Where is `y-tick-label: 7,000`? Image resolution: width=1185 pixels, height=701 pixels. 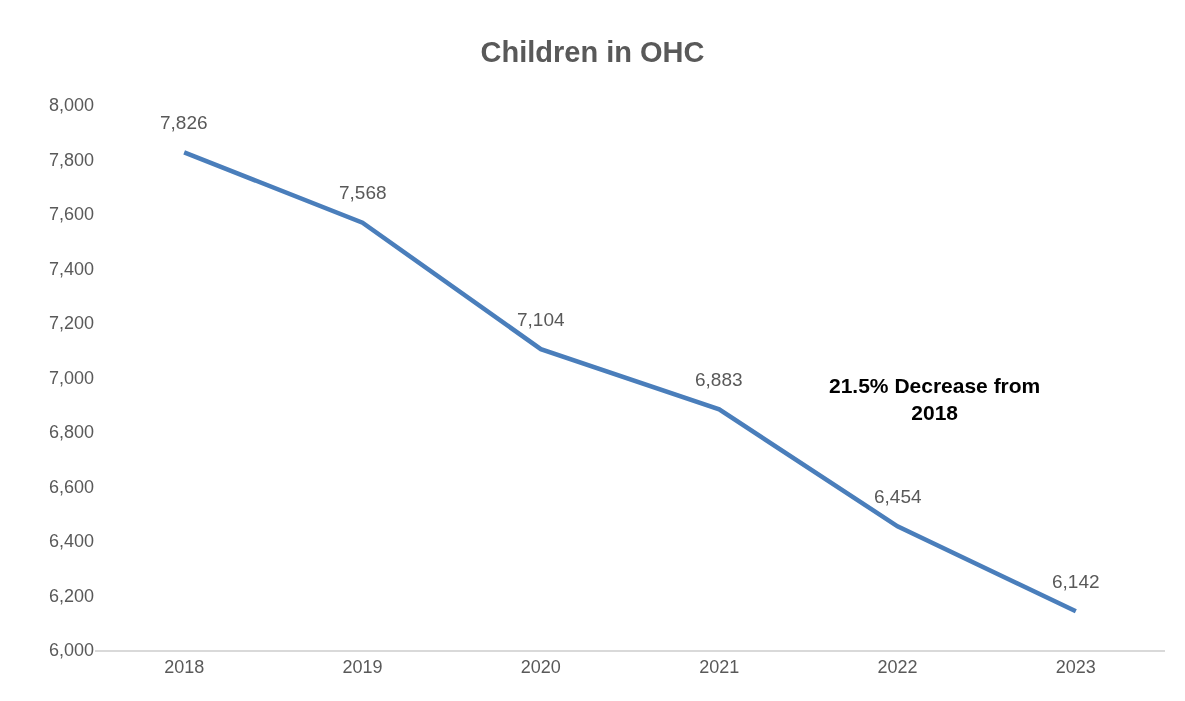
y-tick-label: 7,000 is located at coordinates (71, 377).